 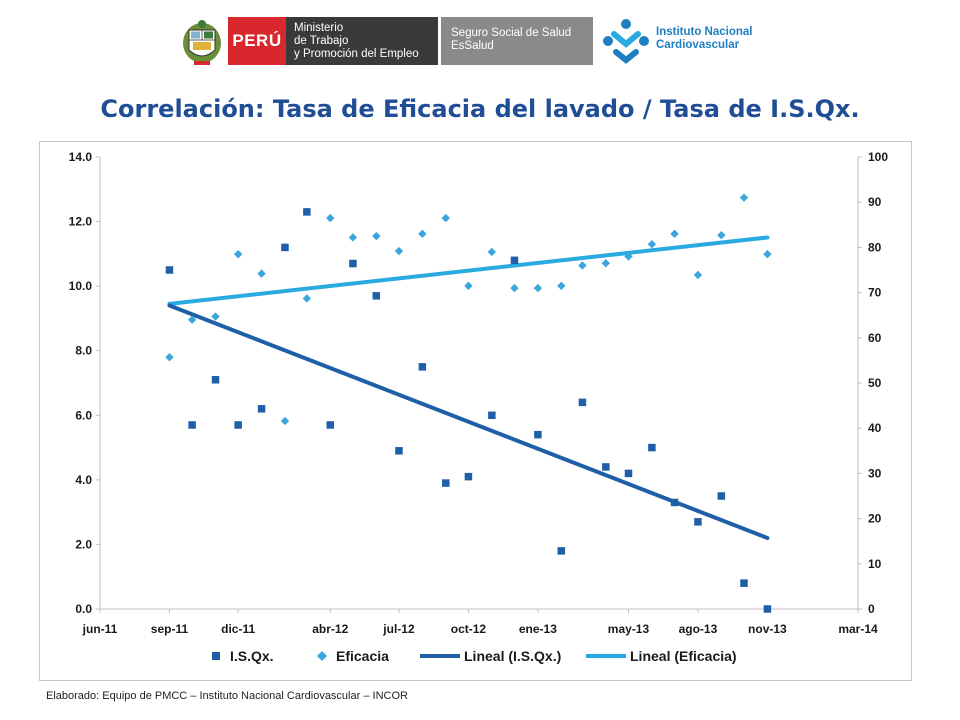 What do you see at coordinates (512, 656) in the screenshot?
I see `legend-trend-isqx-label: Lineal (I.S.Qx.)` at bounding box center [512, 656].